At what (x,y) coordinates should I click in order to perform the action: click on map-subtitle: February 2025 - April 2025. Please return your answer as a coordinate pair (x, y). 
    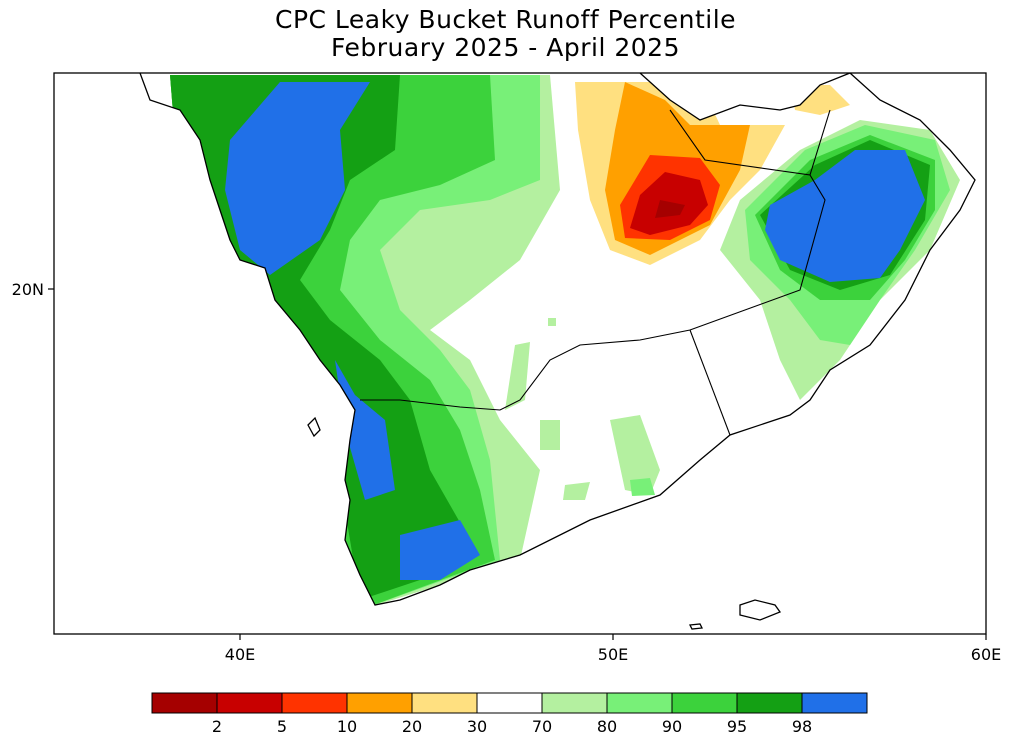
    Looking at the image, I should click on (505, 47).